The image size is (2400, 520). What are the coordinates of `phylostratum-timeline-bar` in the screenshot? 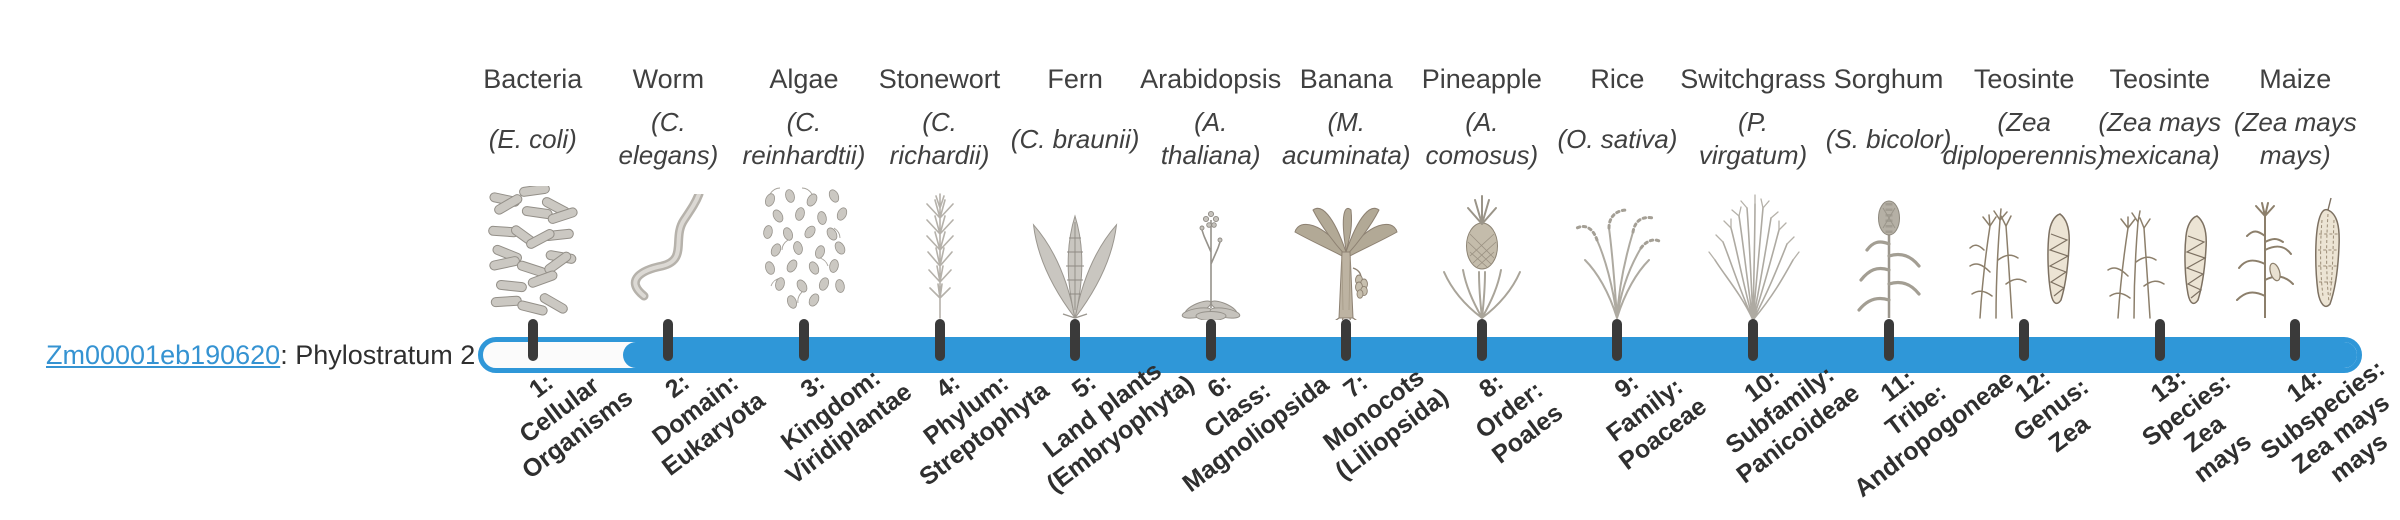 It's located at (1420, 355).